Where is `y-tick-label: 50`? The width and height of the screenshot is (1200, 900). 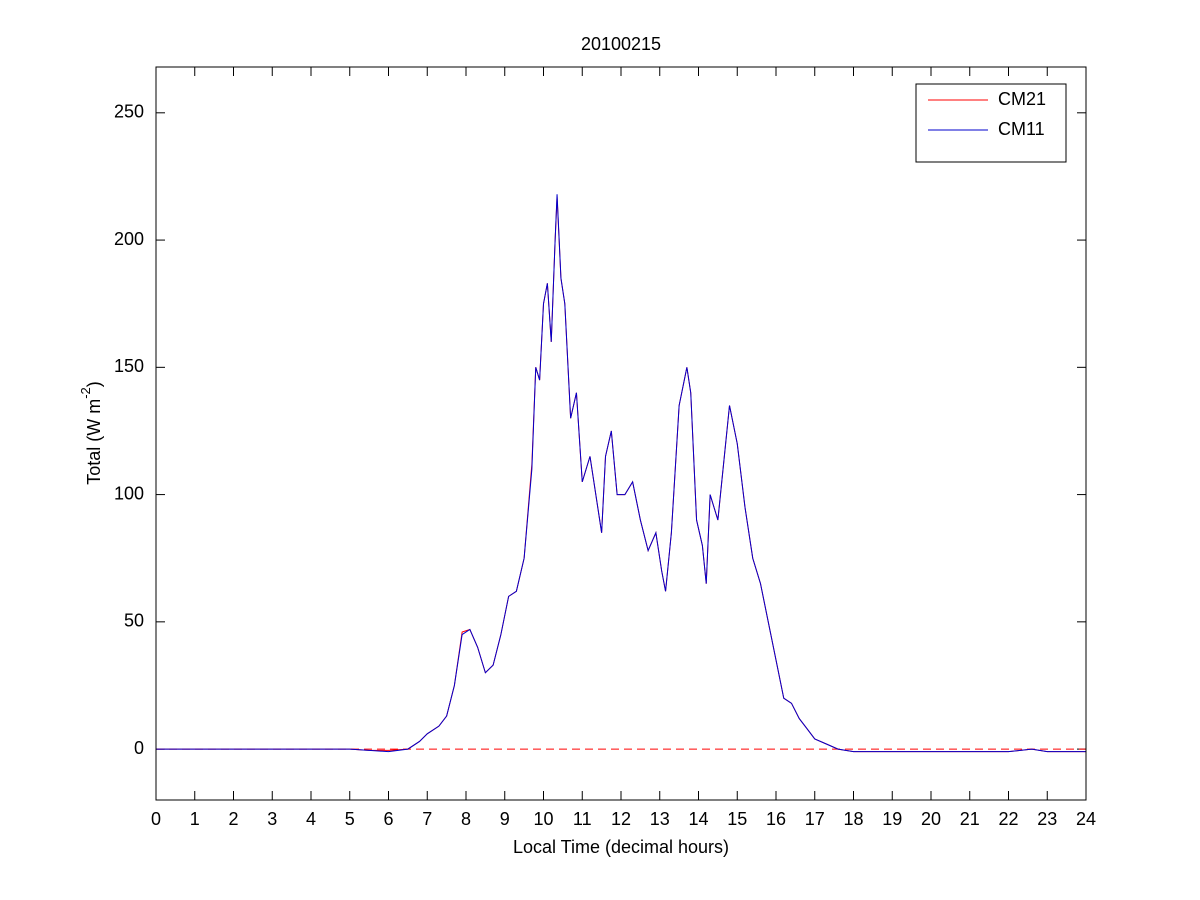 y-tick-label: 50 is located at coordinates (134, 621).